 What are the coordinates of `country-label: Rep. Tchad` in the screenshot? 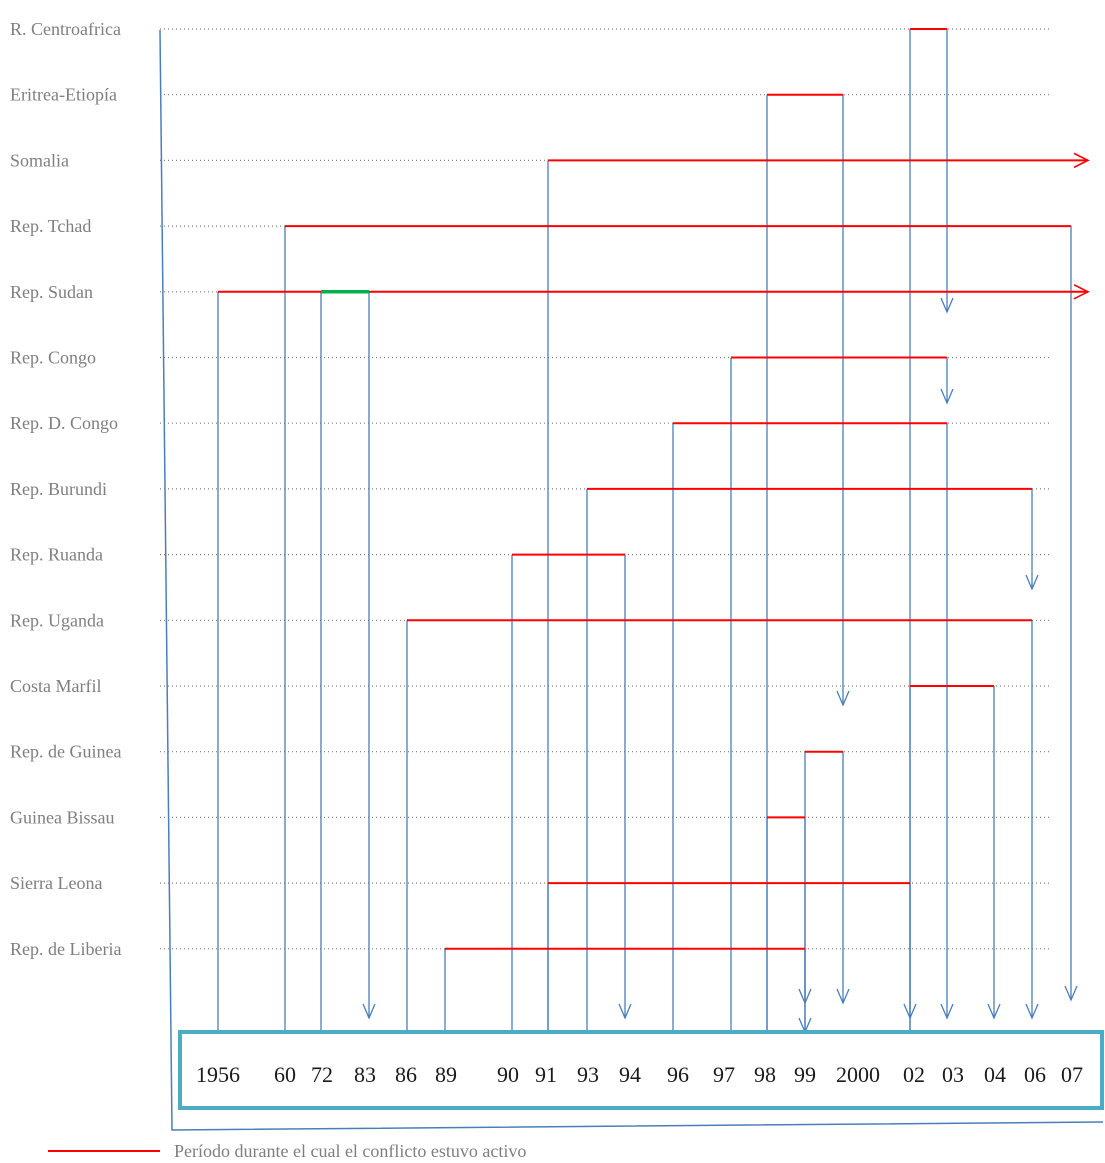 It's located at (50, 226).